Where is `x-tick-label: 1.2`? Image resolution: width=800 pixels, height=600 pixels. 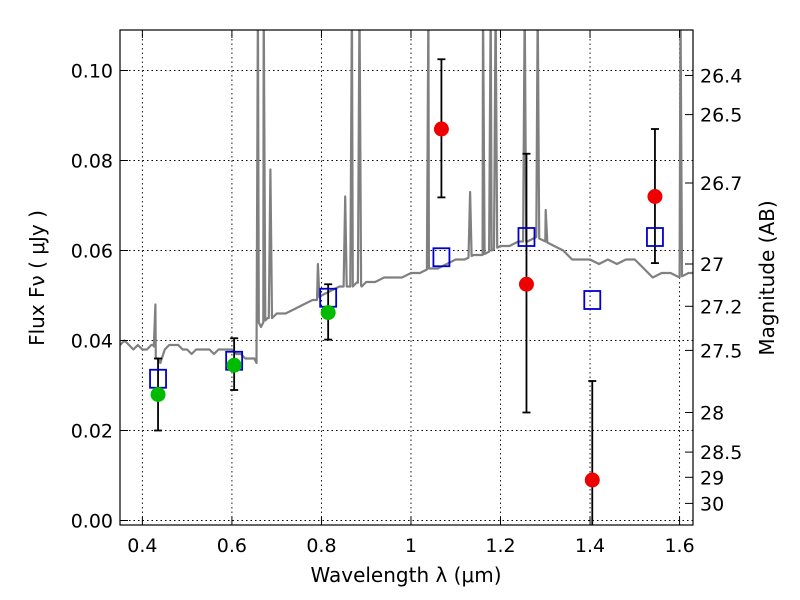
x-tick-label: 1.2 is located at coordinates (500, 546).